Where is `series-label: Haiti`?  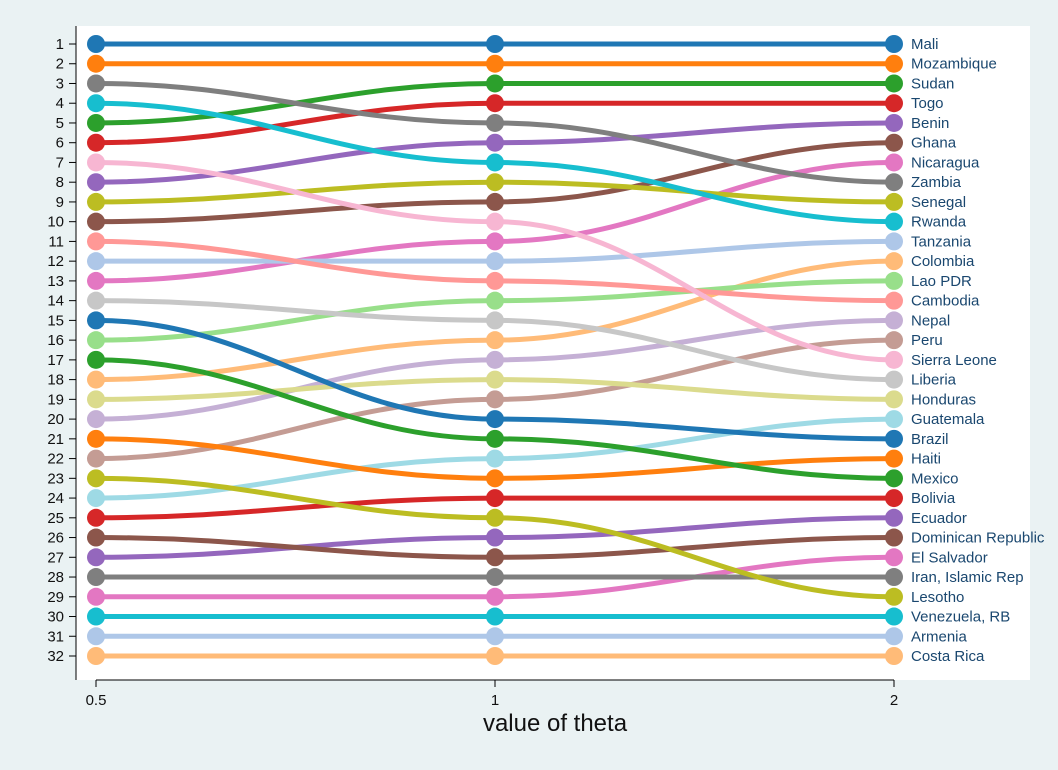 series-label: Haiti is located at coordinates (926, 459).